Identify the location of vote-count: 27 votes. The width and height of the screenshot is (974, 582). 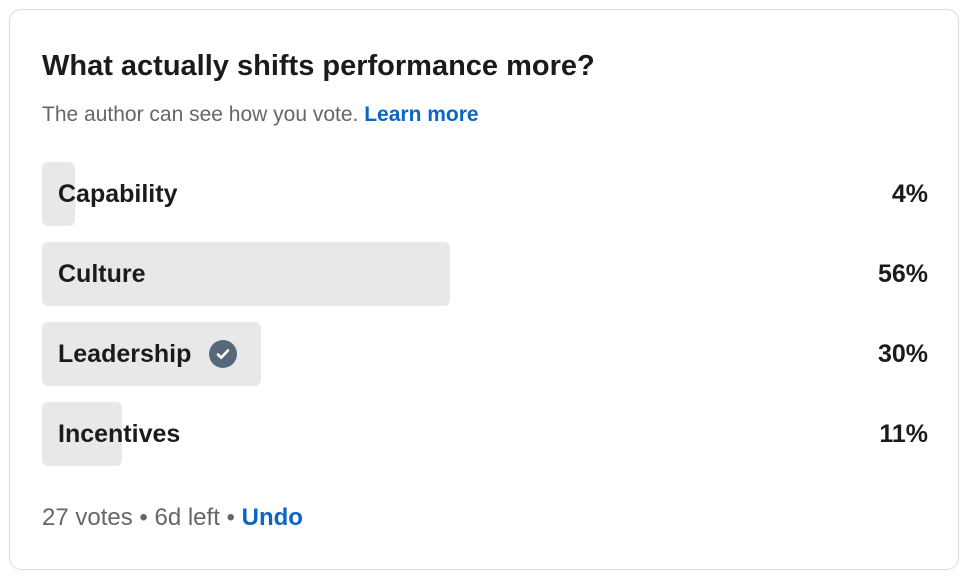
(87, 517).